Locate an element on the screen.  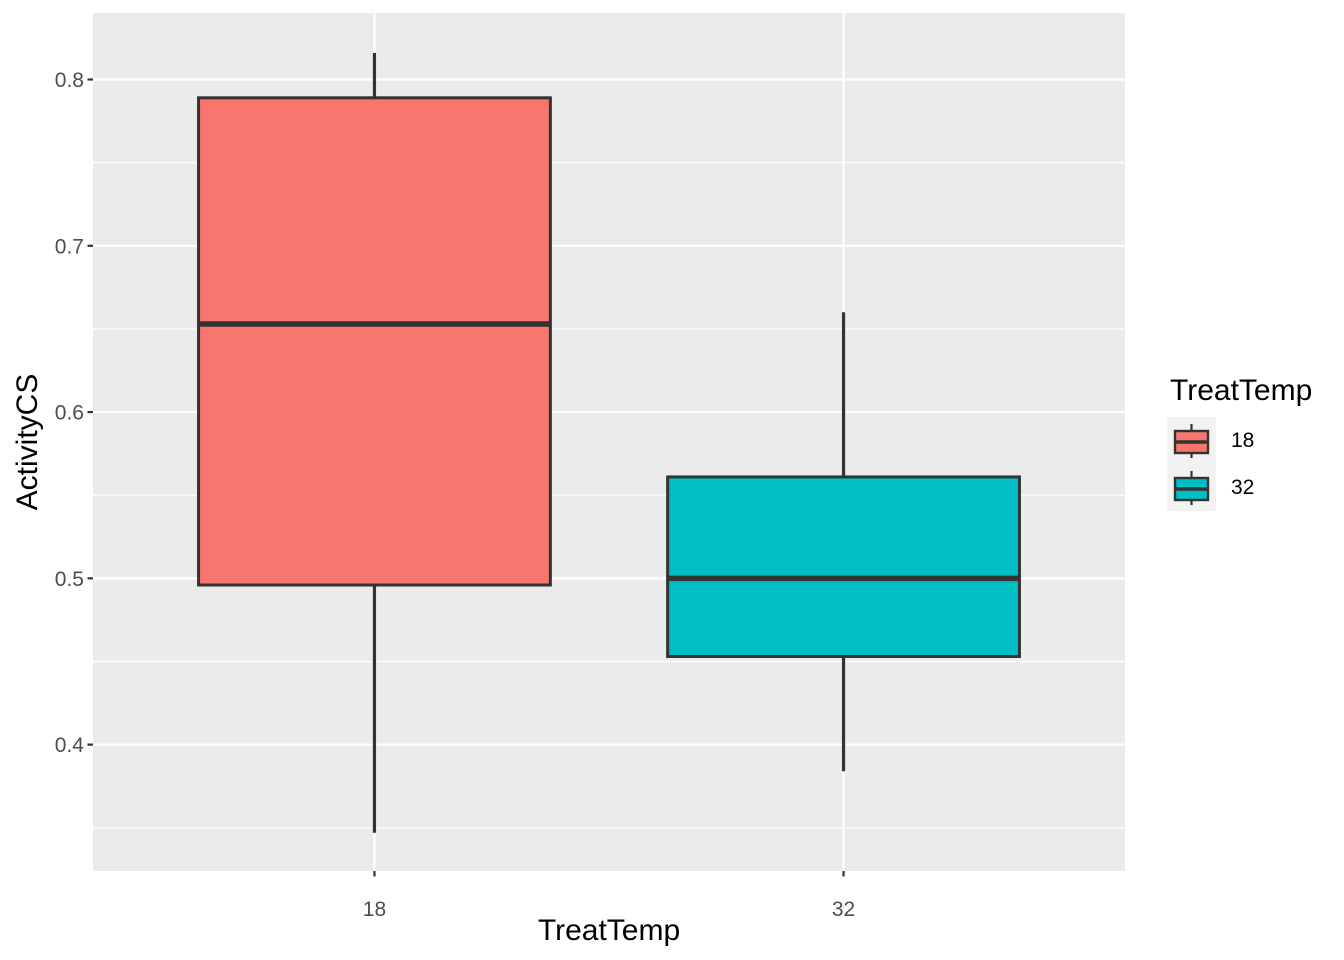
legend-entry: 18 is located at coordinates (1239, 440).